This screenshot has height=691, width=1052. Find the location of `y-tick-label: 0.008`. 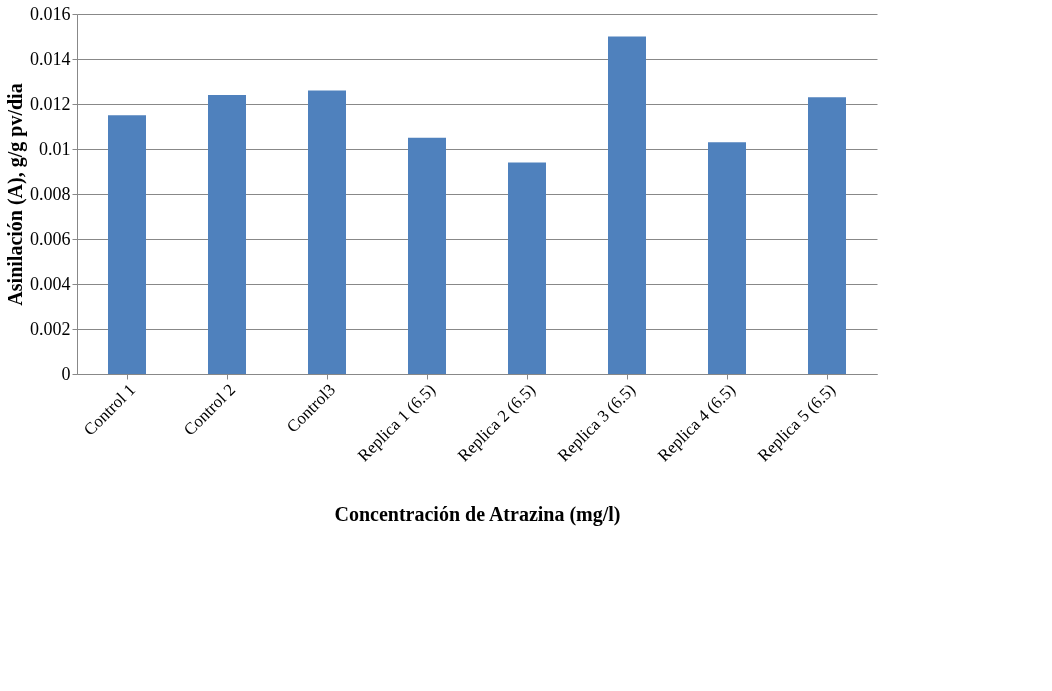

y-tick-label: 0.008 is located at coordinates (50, 193).